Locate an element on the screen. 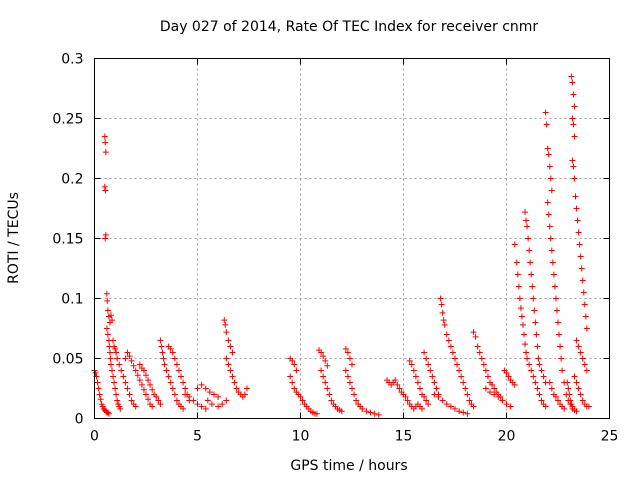 The height and width of the screenshot is (480, 640). y-tick-label: 0.3 is located at coordinates (72, 60).